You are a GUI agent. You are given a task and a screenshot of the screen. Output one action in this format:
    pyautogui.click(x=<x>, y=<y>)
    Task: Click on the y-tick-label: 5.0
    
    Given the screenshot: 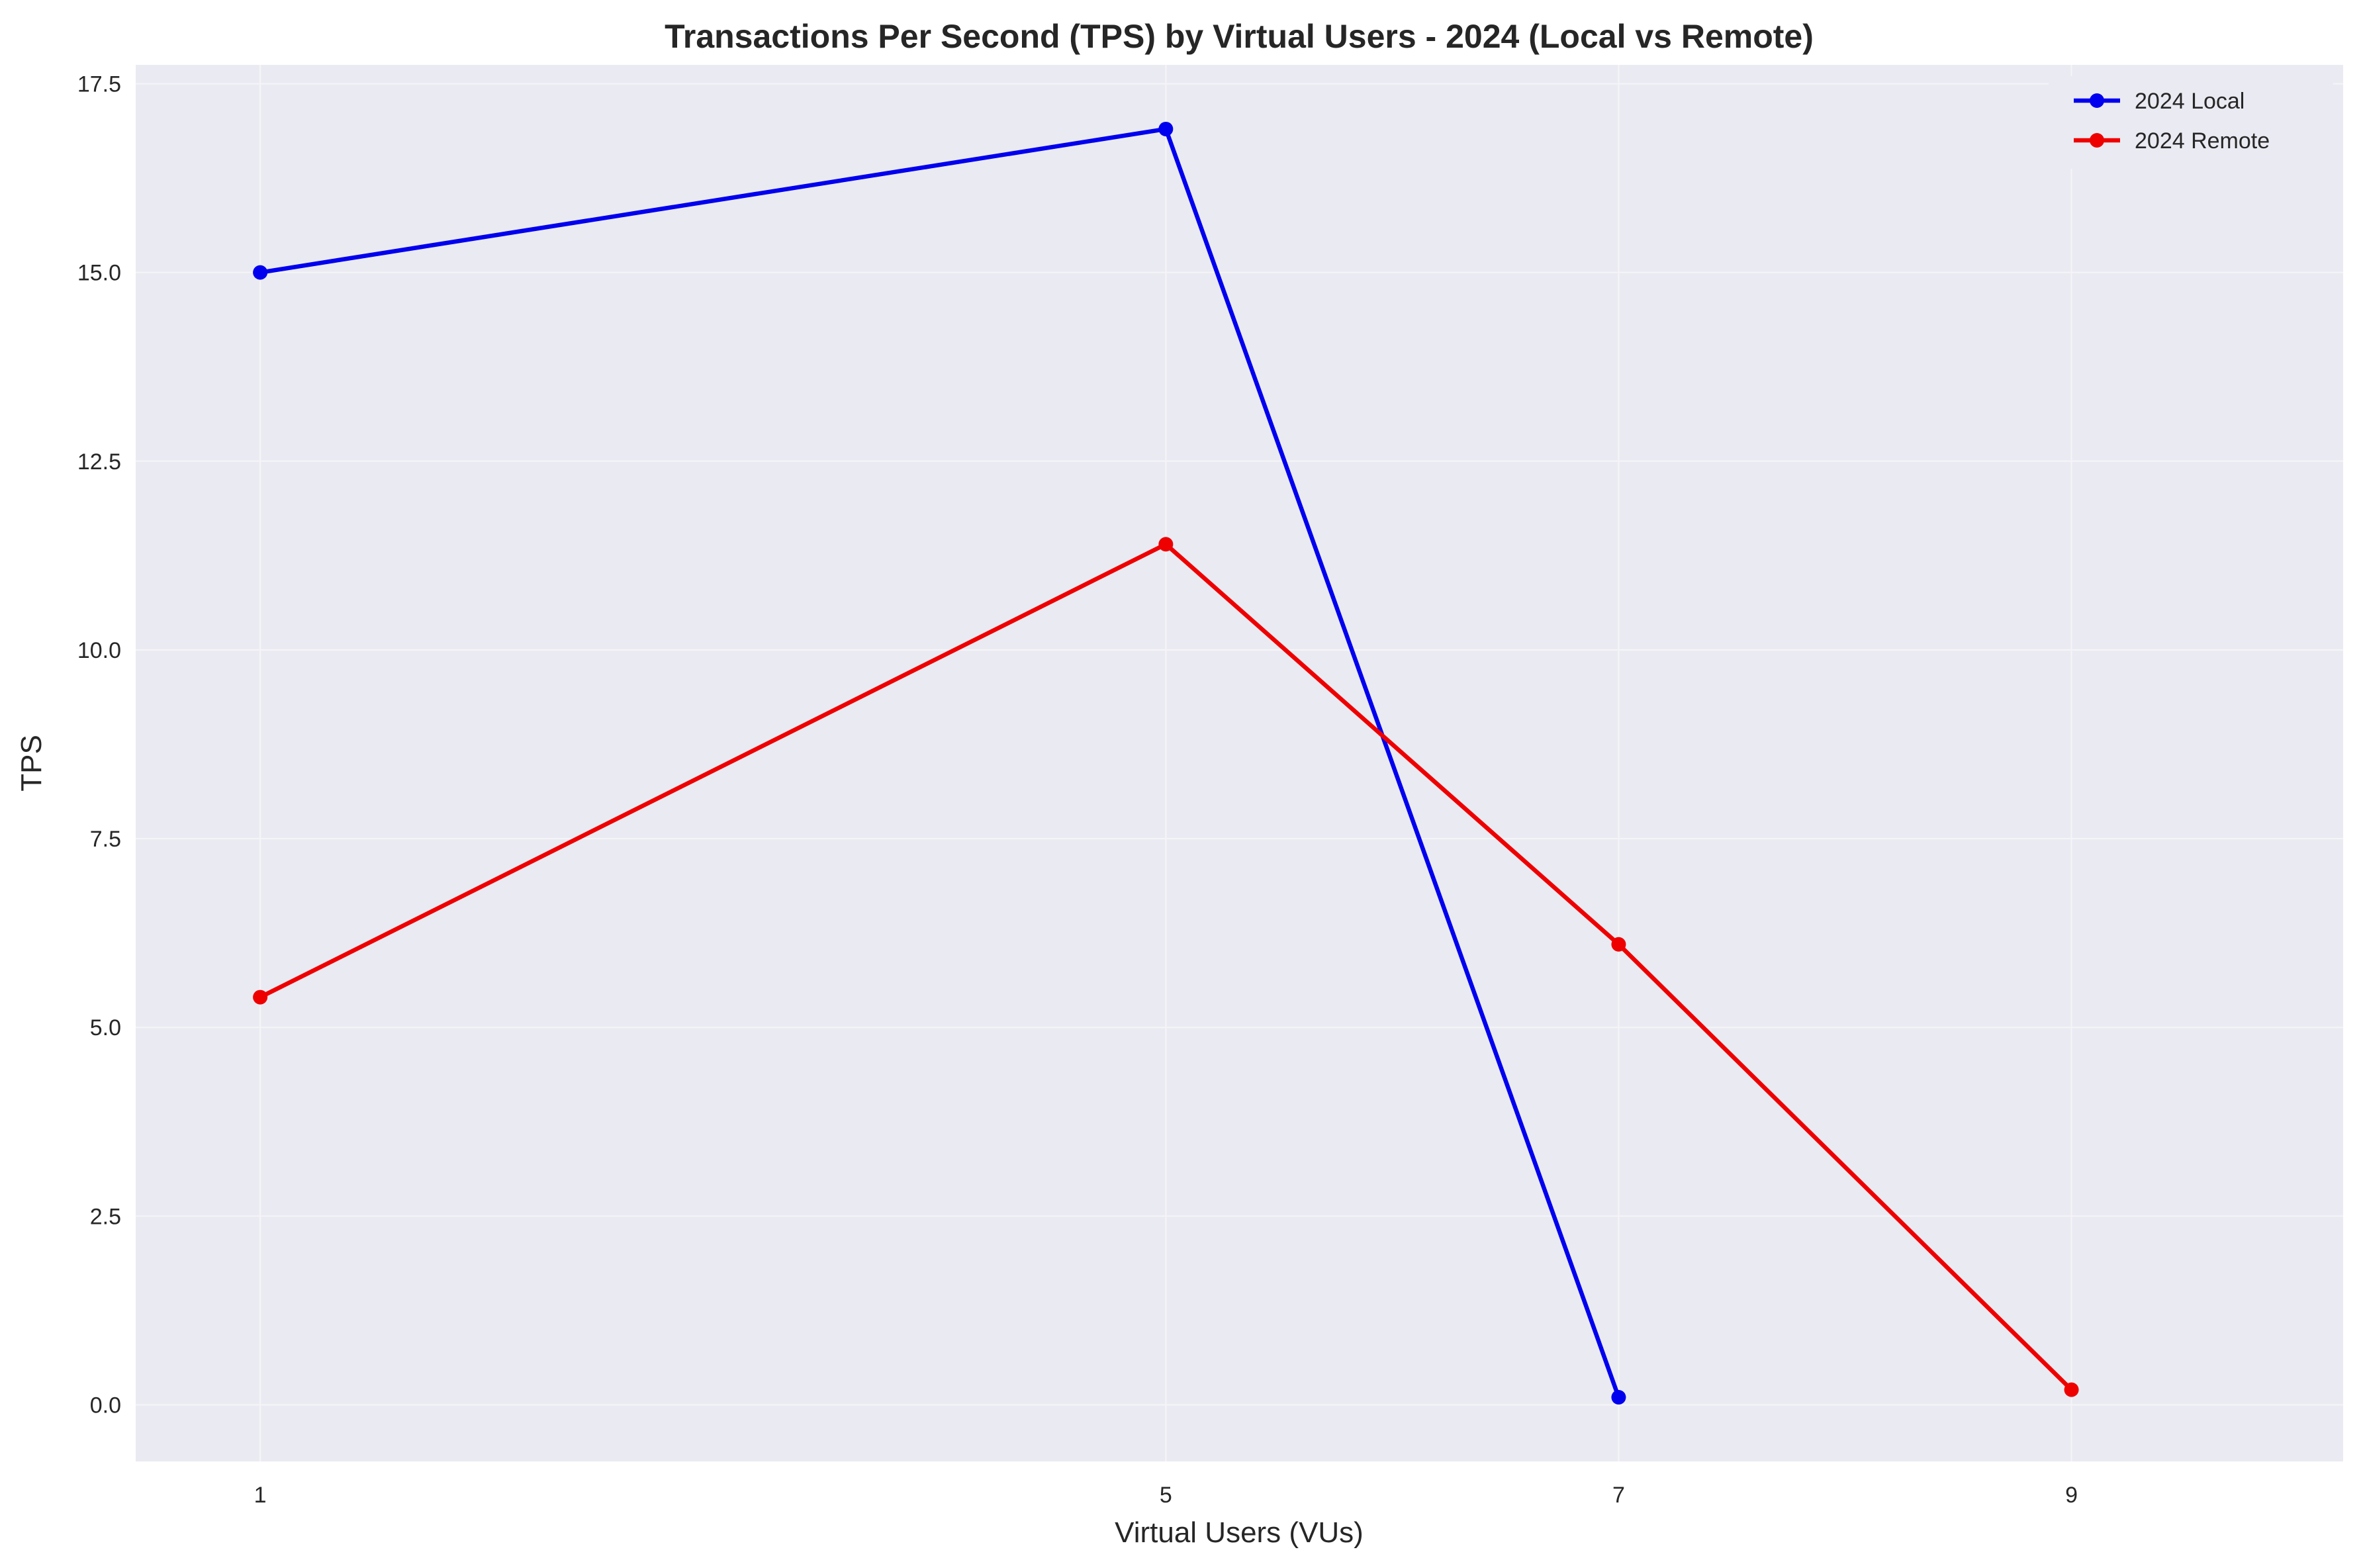 What is the action you would take?
    pyautogui.click(x=105, y=1027)
    